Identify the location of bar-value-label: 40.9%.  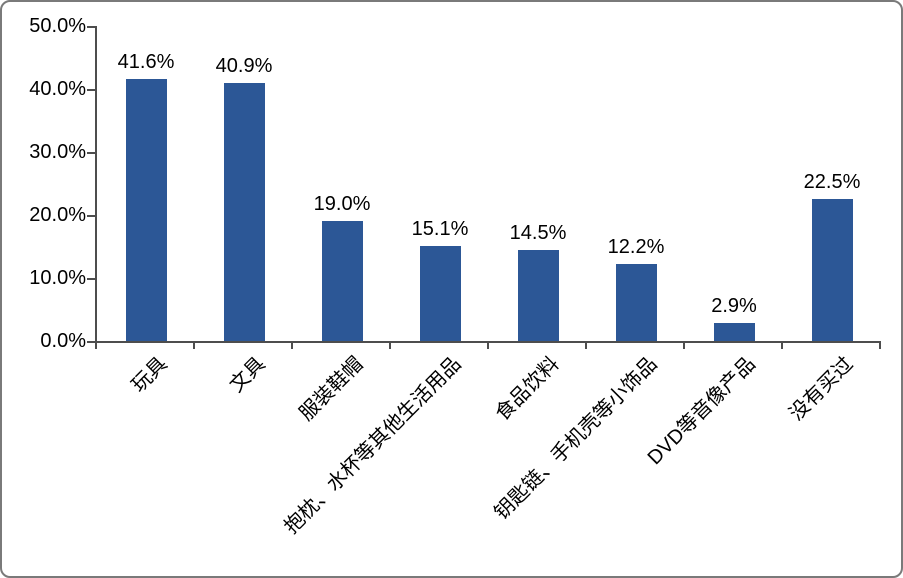
(244, 66).